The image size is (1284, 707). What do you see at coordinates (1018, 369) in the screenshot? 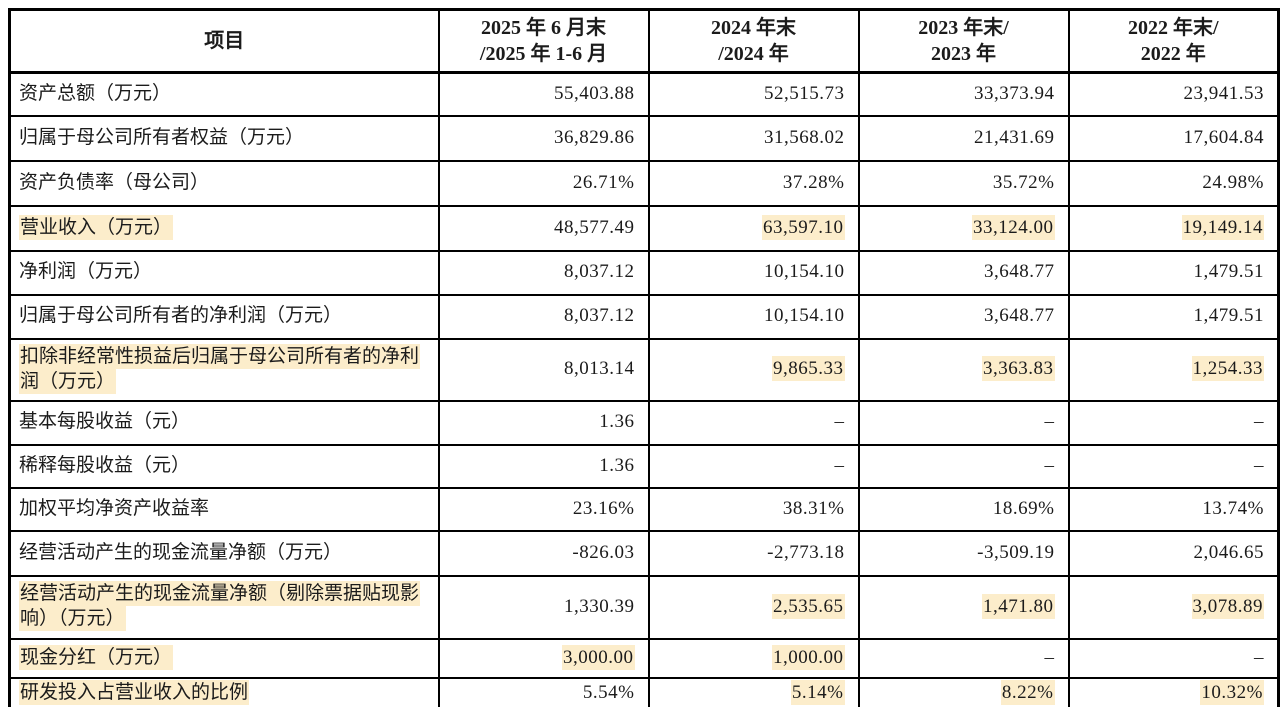
I see `cell-value-text: 3,363.83` at bounding box center [1018, 369].